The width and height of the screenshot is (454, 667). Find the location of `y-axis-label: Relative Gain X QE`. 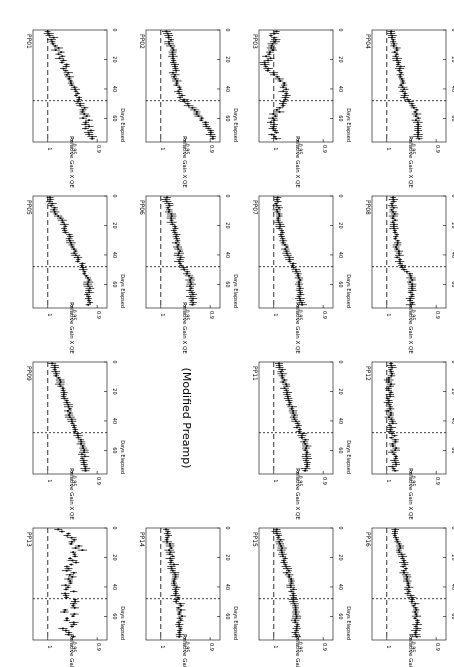

y-axis-label: Relative Gain X QE is located at coordinates (297, 328).